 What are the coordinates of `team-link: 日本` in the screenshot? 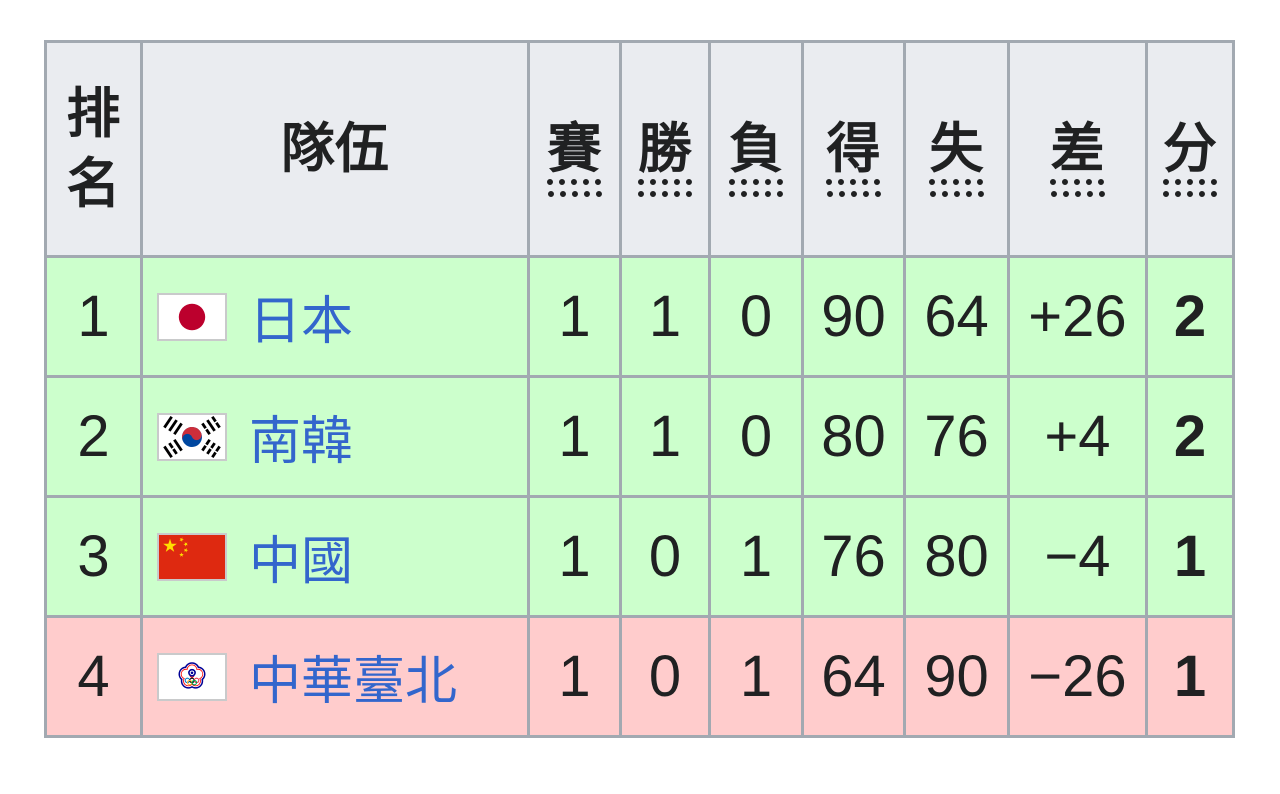 It's located at (301, 322).